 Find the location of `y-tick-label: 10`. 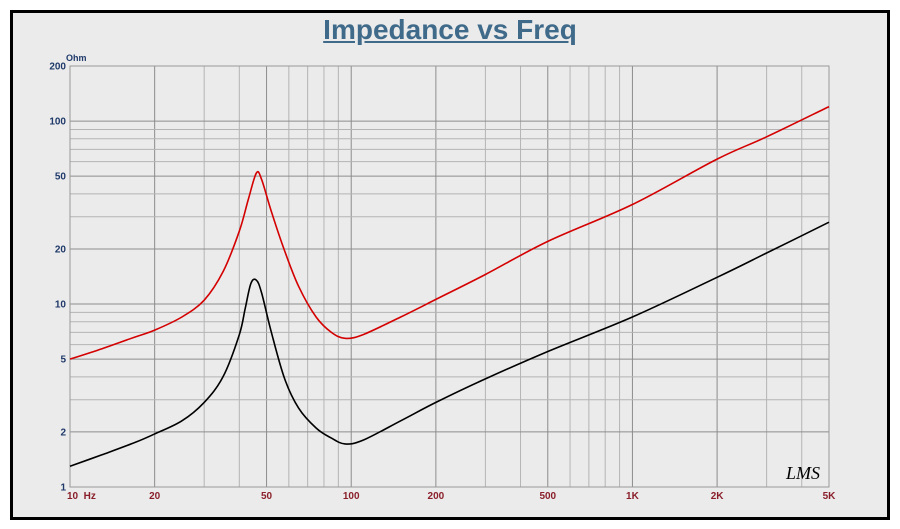

y-tick-label: 10 is located at coordinates (61, 305).